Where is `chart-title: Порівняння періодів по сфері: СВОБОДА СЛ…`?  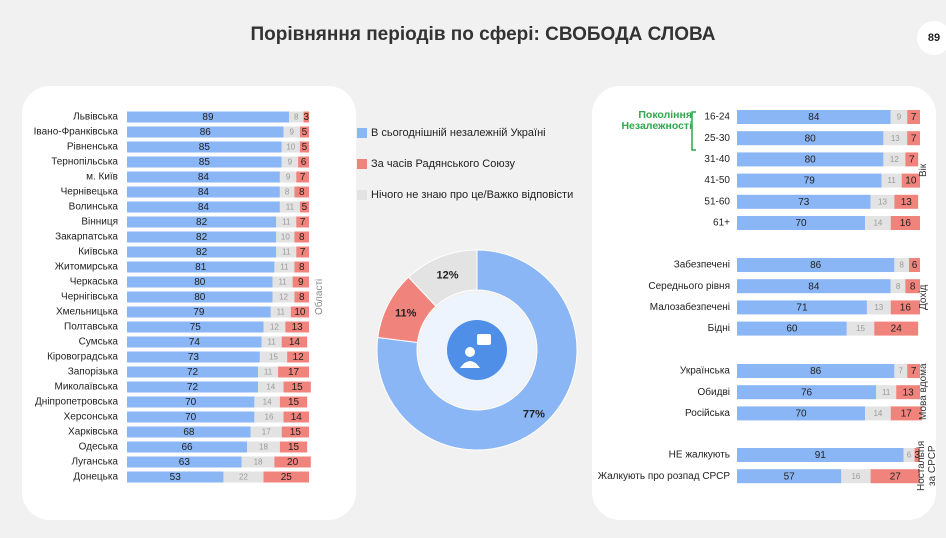 chart-title: Порівняння періодів по сфері: СВОБОДА СЛ… is located at coordinates (483, 34).